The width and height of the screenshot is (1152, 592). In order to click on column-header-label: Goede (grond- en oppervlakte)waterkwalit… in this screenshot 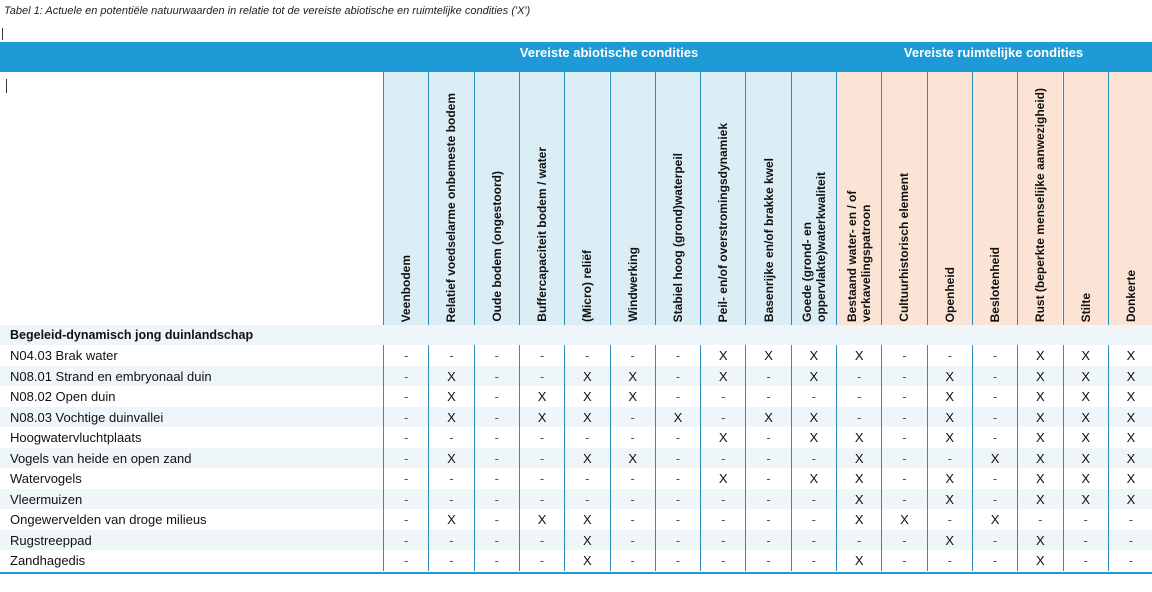, I will do `click(813, 246)`.